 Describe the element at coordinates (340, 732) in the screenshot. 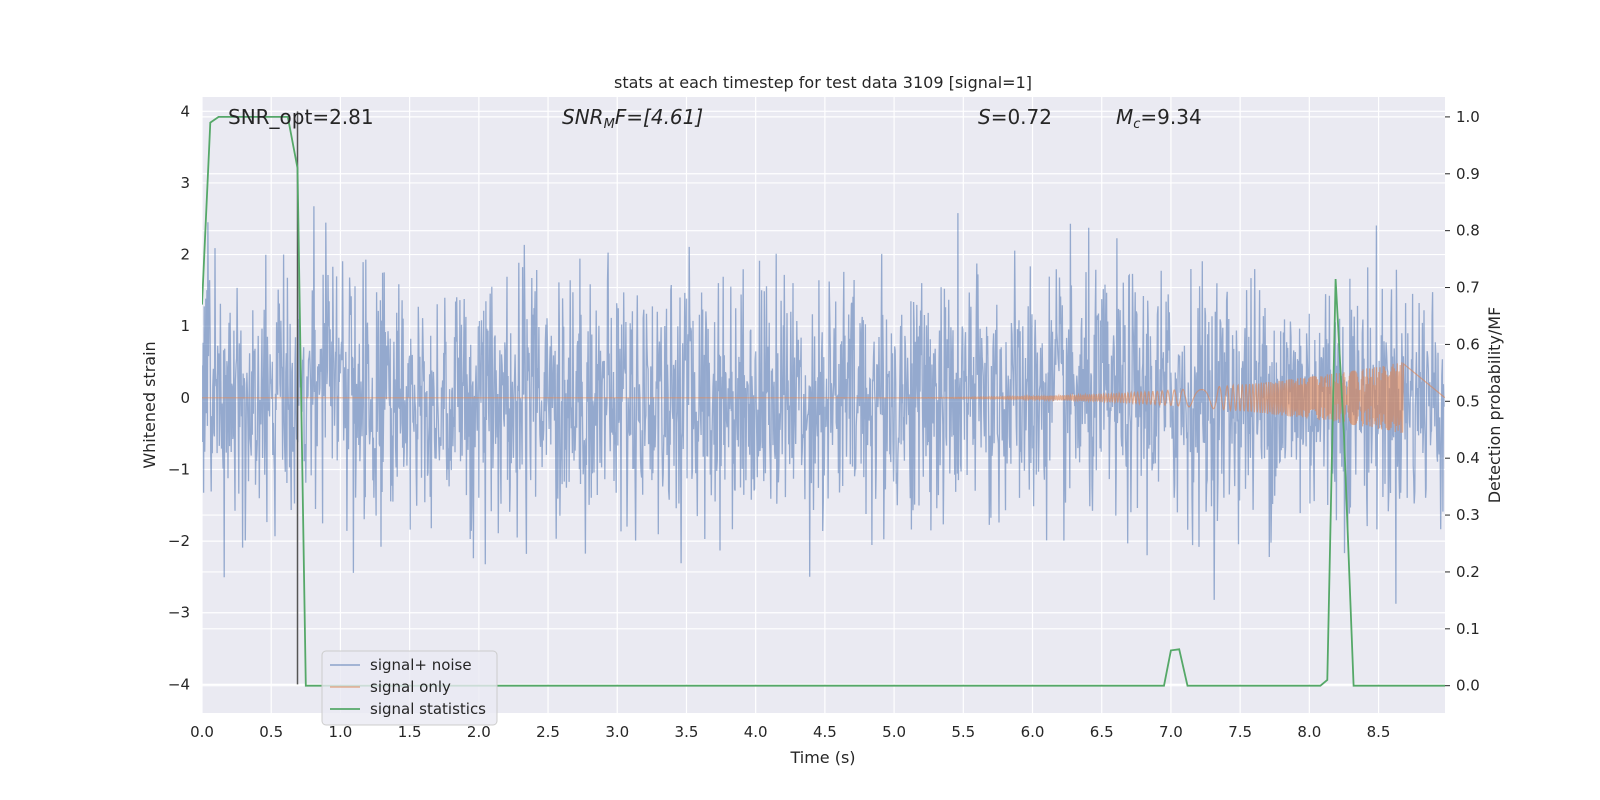

I see `x-tick-label: 1.0` at that location.